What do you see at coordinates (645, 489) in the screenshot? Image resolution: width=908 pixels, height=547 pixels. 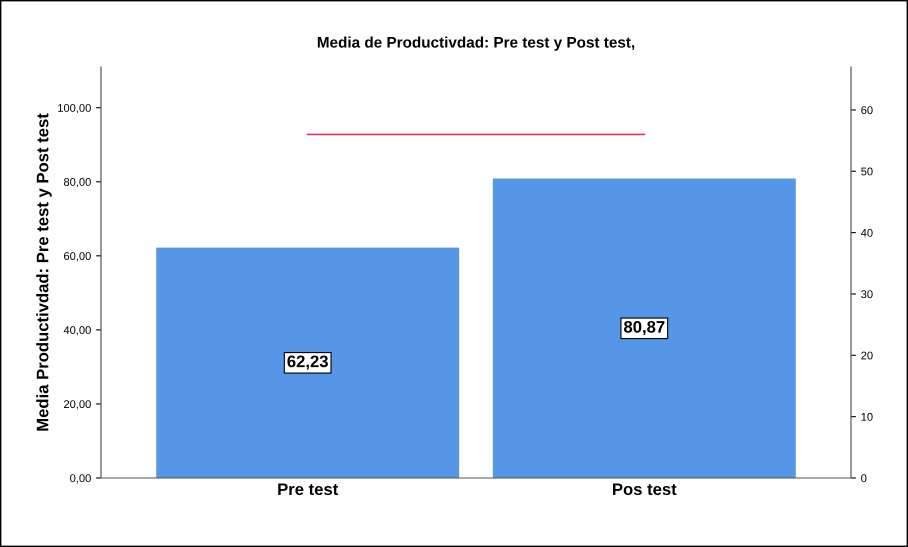 I see `x-tick-label: Pos test` at bounding box center [645, 489].